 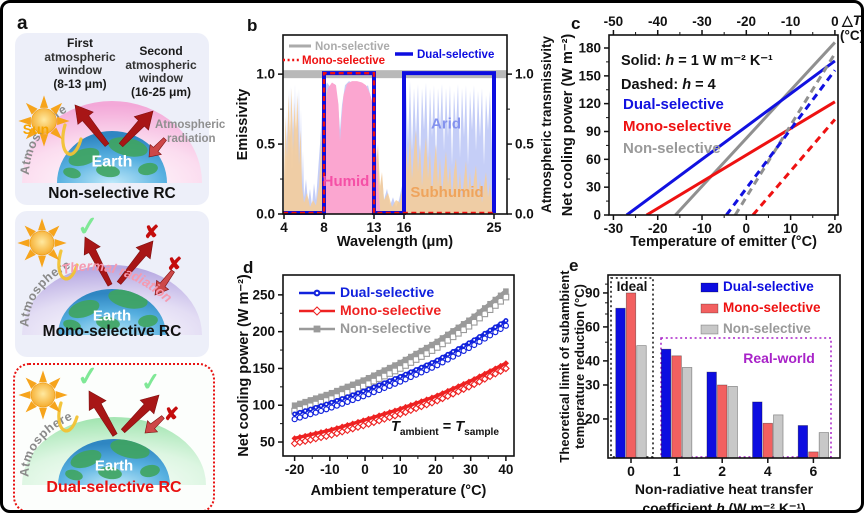 I want to click on spectrum-humid, so click(x=351, y=147).